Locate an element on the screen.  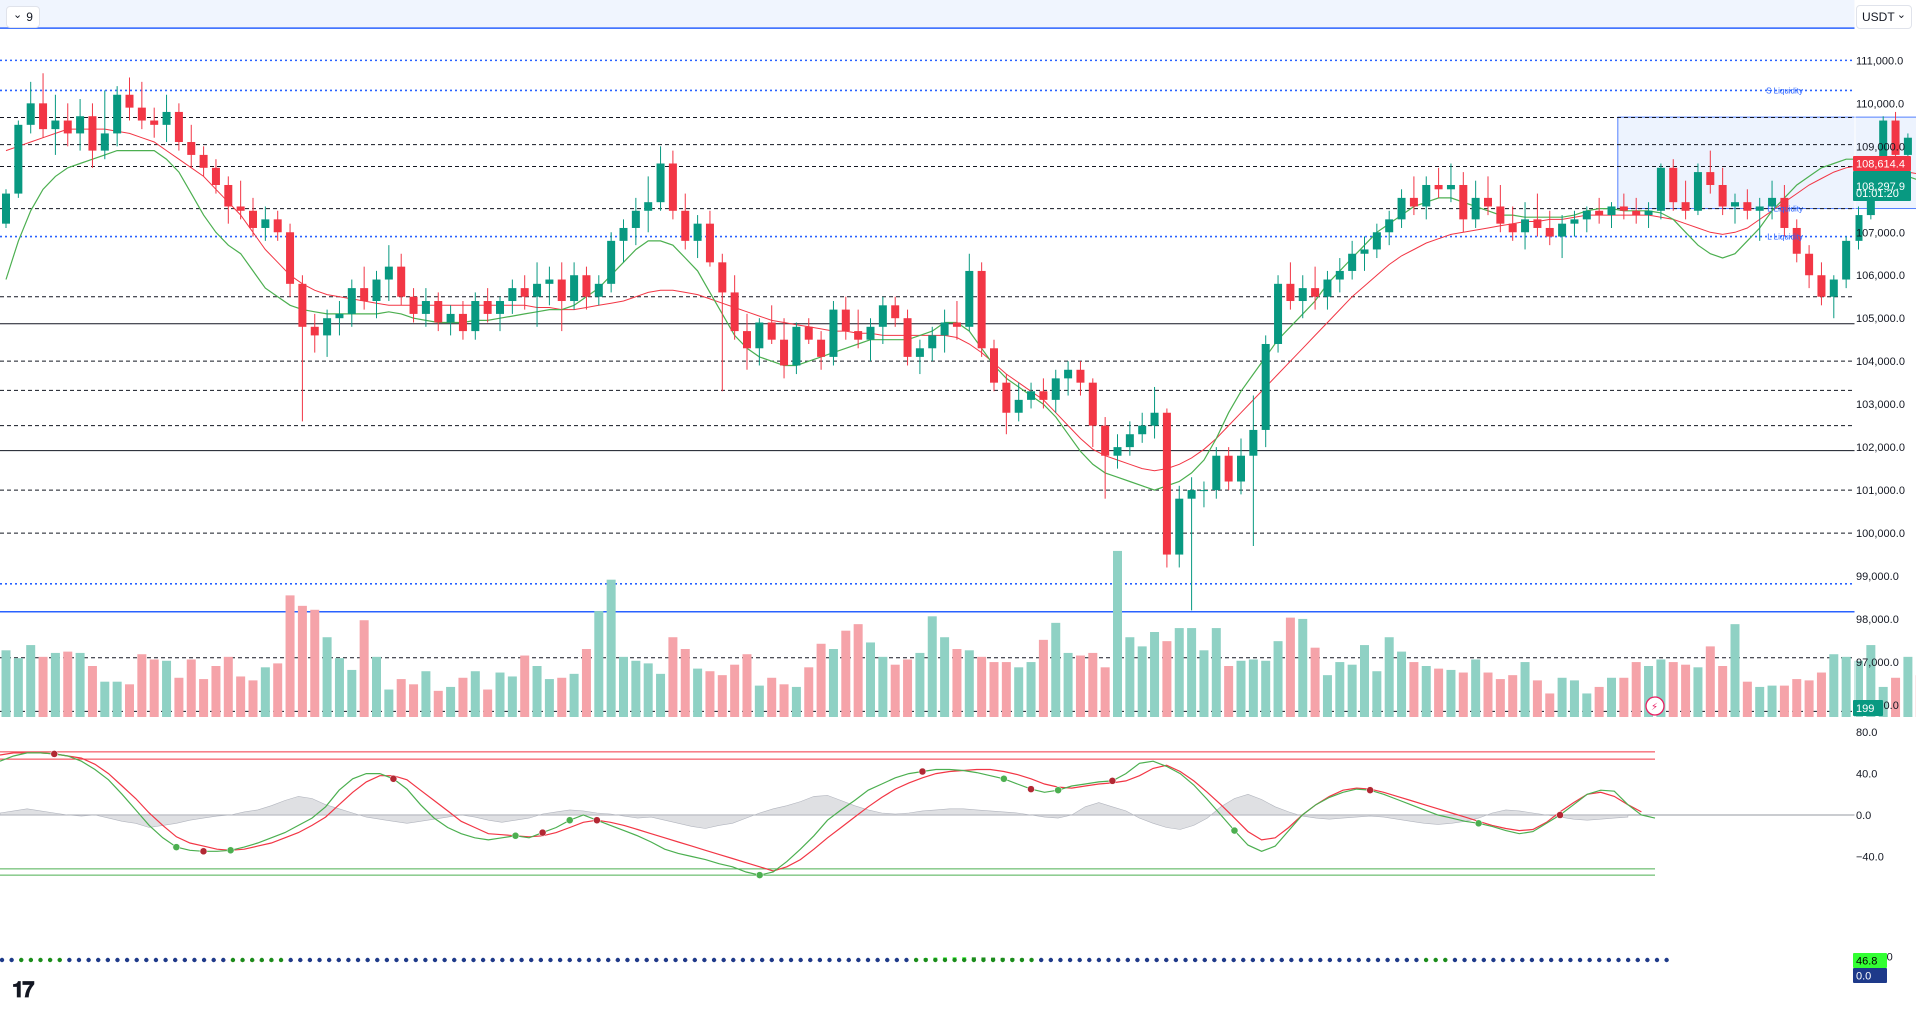
chevron-down-icon: ⌄ is located at coordinates (18, 15).